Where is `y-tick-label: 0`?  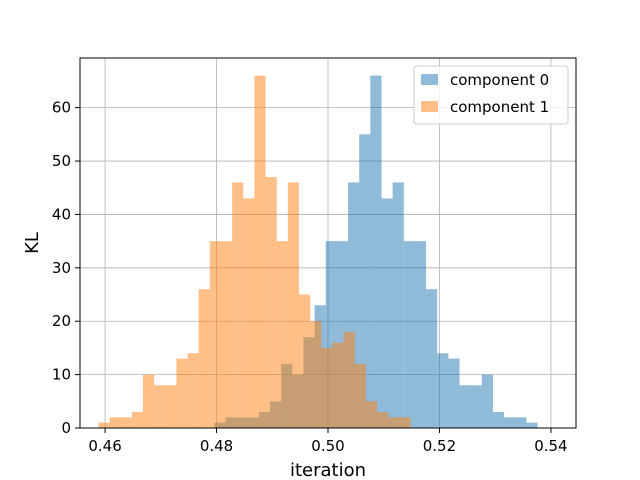
y-tick-label: 0 is located at coordinates (66, 428).